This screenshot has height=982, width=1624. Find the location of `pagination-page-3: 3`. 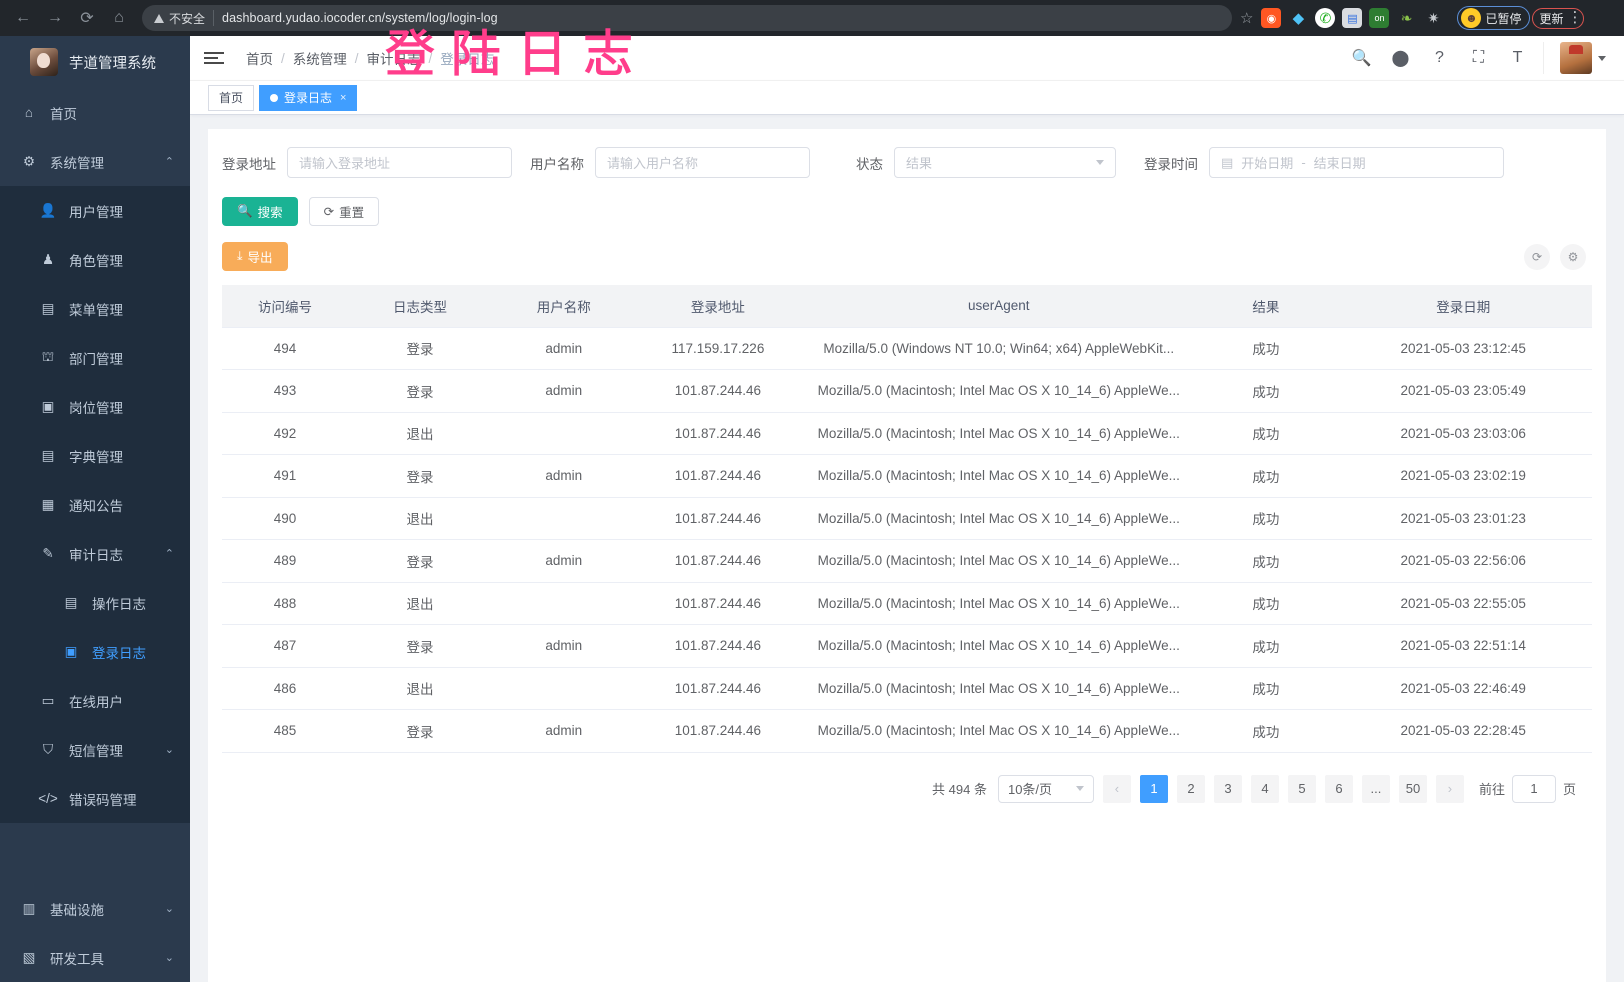

pagination-page-3: 3 is located at coordinates (1227, 788).